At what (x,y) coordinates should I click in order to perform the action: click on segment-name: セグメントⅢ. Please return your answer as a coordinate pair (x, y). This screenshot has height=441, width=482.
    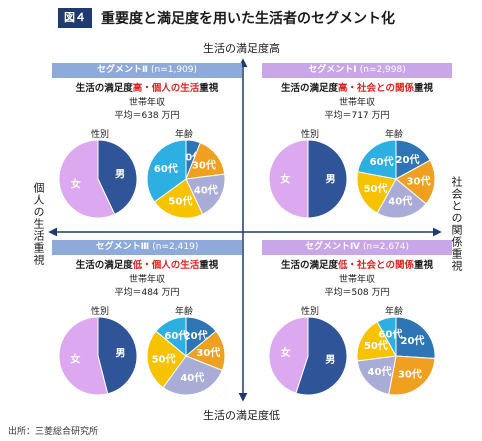
    Looking at the image, I should click on (122, 247).